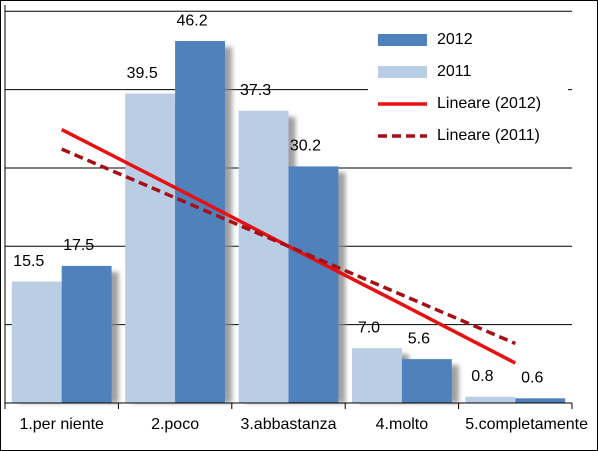 Image resolution: width=598 pixels, height=451 pixels. What do you see at coordinates (61, 424) in the screenshot?
I see `x-tick-label: 1.per niente` at bounding box center [61, 424].